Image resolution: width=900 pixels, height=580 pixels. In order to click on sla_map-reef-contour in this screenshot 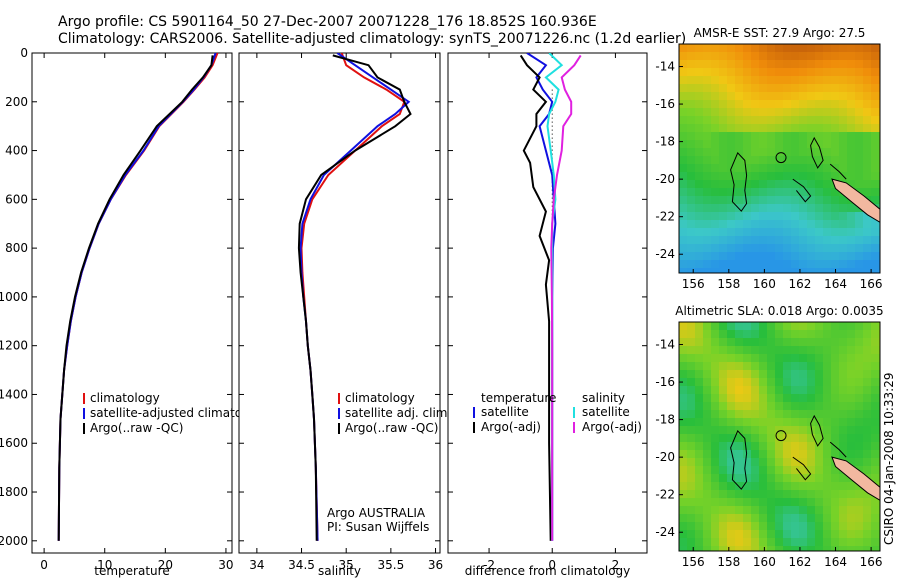, I will do `click(739, 459)`.